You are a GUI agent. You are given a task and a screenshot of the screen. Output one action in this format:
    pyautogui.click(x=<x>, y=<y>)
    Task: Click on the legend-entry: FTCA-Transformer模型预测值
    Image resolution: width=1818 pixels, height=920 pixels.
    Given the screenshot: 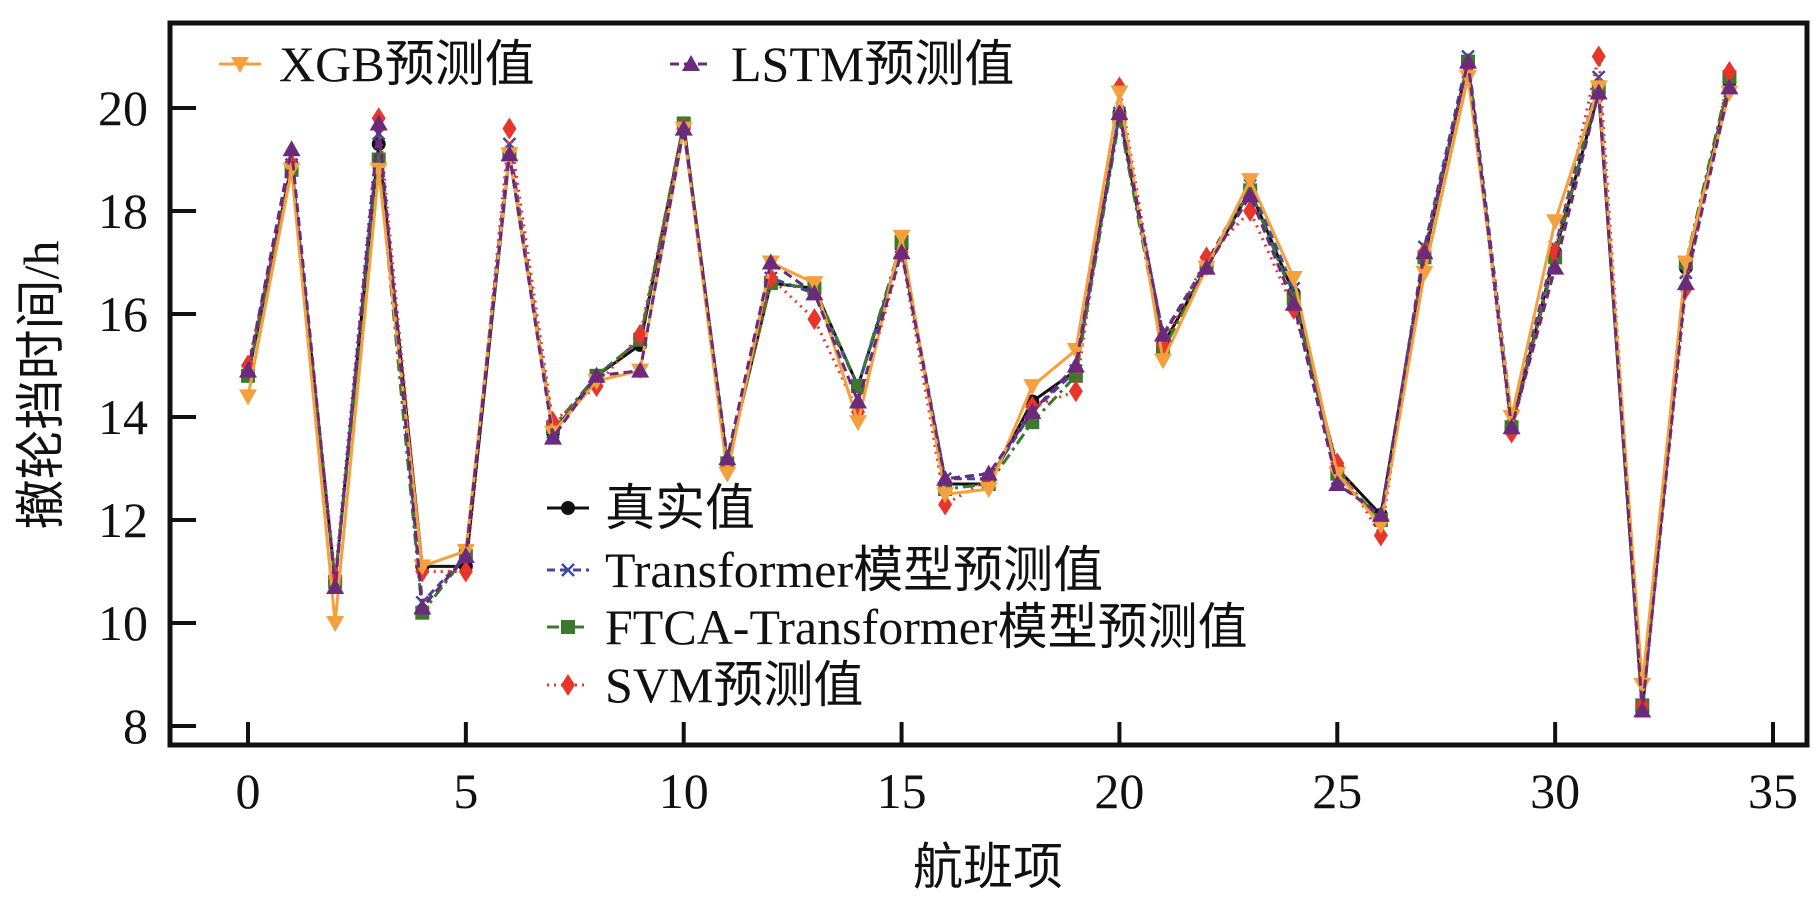 What is the action you would take?
    pyautogui.click(x=897, y=627)
    